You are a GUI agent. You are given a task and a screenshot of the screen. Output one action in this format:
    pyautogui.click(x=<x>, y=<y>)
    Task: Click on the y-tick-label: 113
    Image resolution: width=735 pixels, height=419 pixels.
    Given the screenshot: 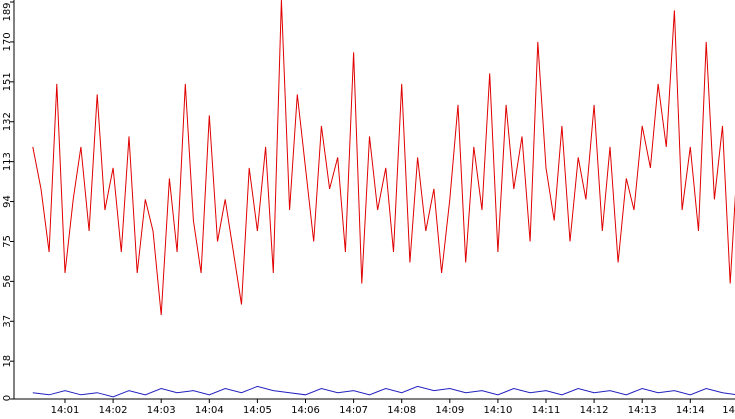 What is the action you would take?
    pyautogui.click(x=7, y=161)
    